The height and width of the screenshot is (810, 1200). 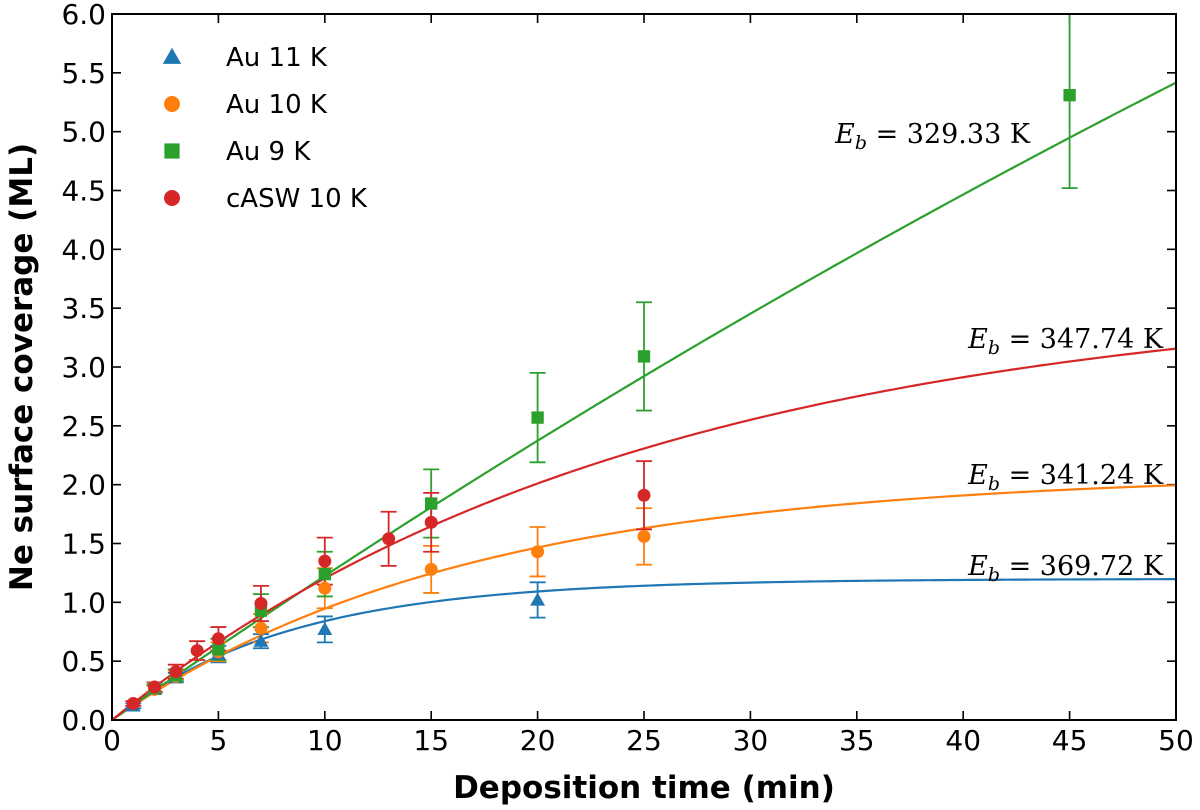 What do you see at coordinates (1176, 740) in the screenshot?
I see `x-tick-label: 50` at bounding box center [1176, 740].